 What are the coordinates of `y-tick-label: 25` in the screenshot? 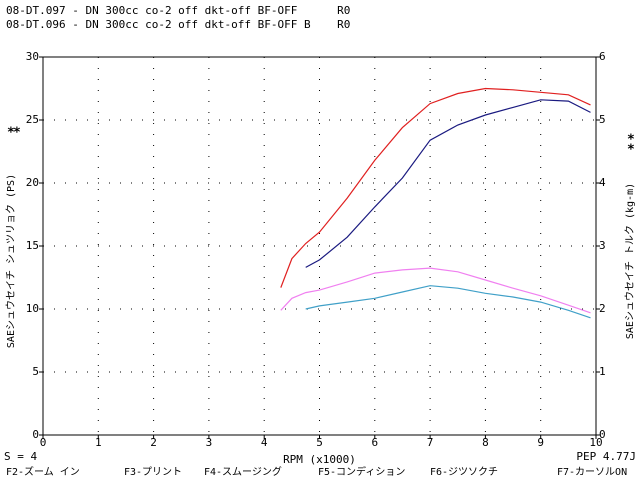 It's located at (32, 119).